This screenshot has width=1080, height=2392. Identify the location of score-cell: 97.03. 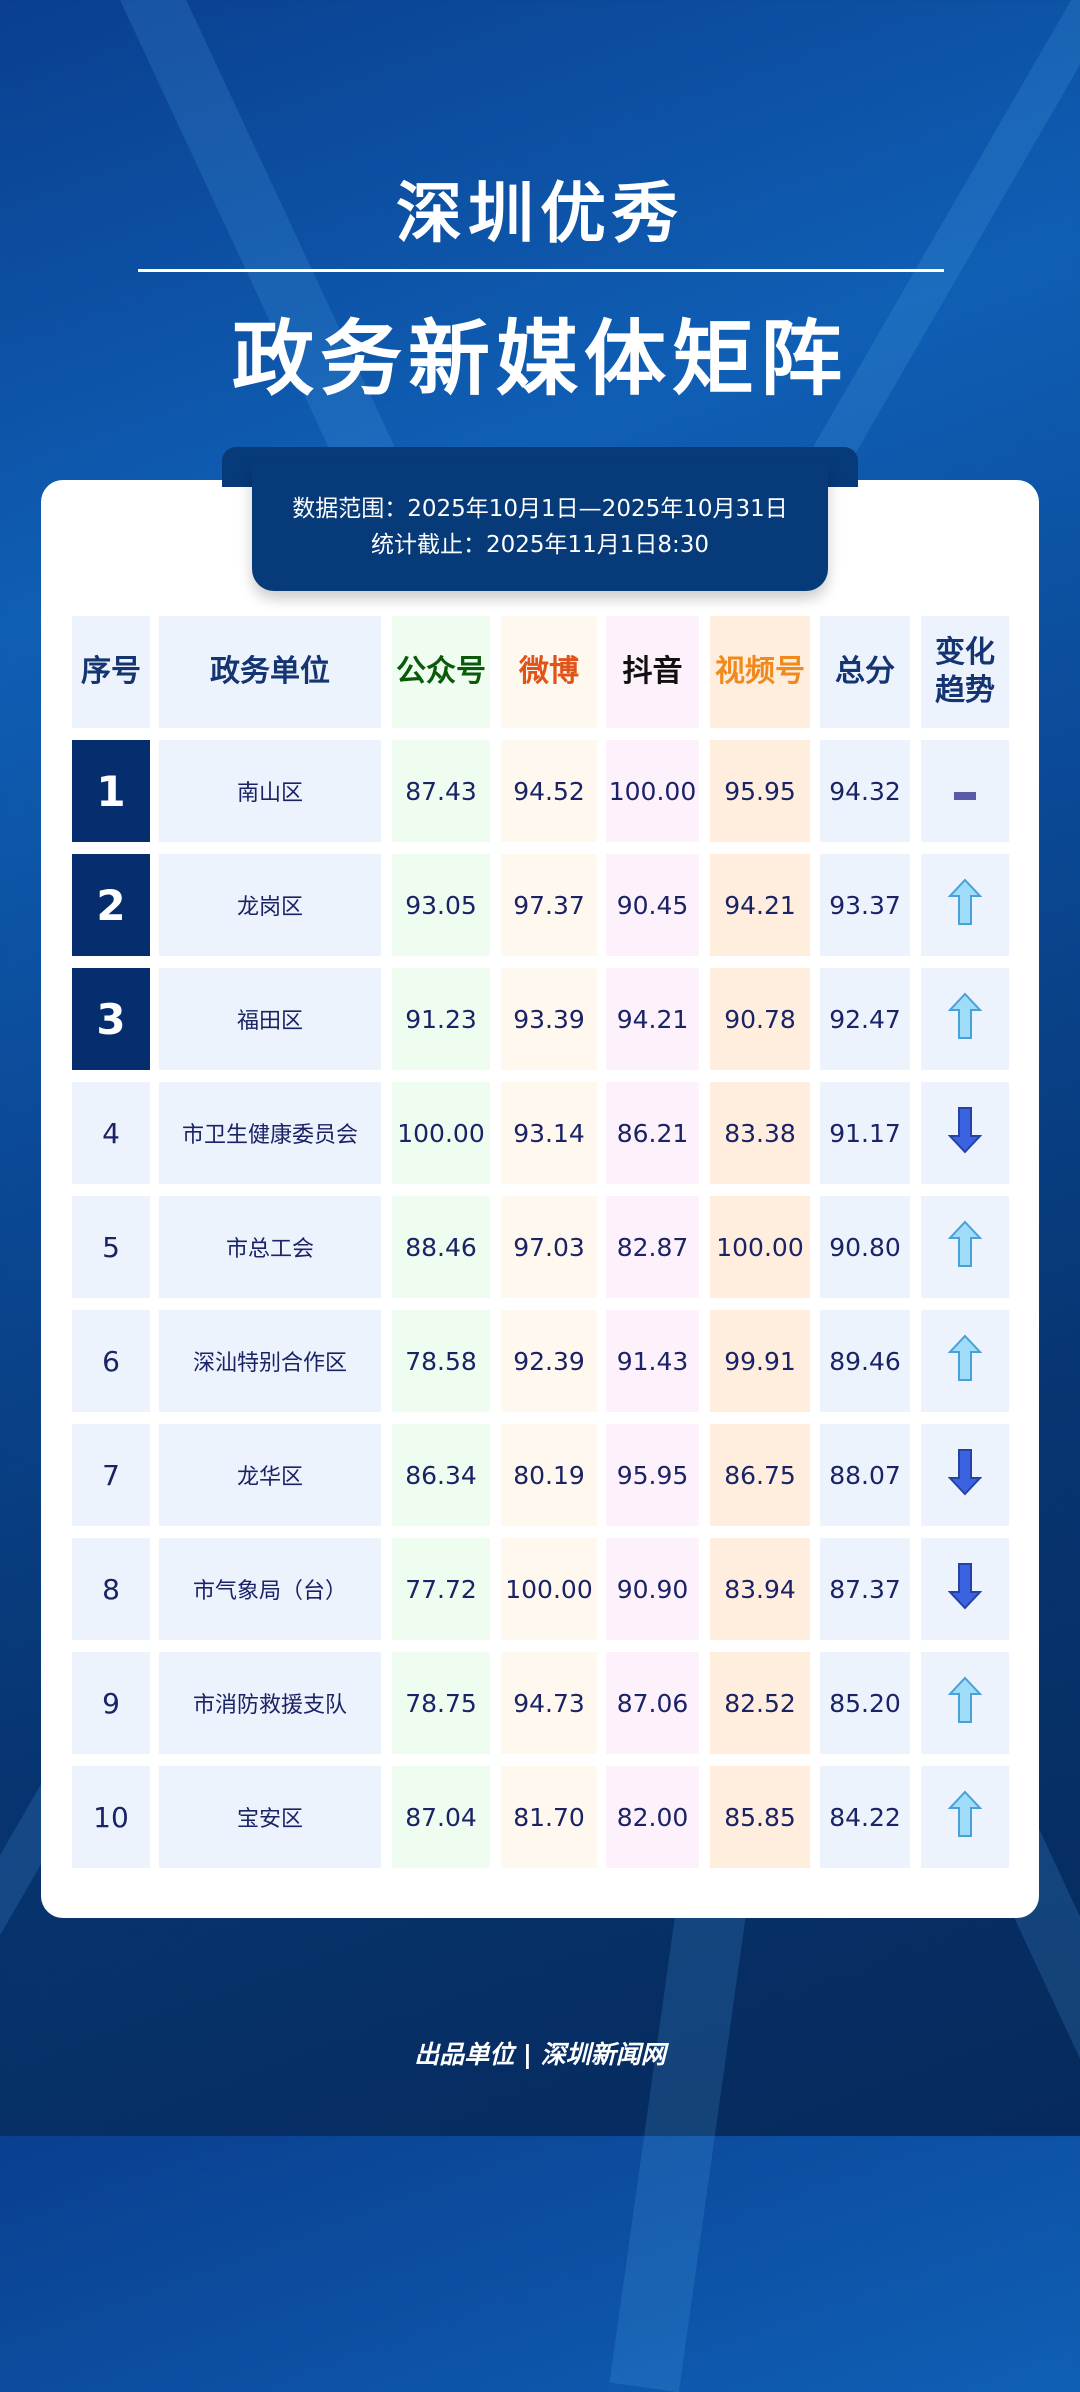
(549, 1247).